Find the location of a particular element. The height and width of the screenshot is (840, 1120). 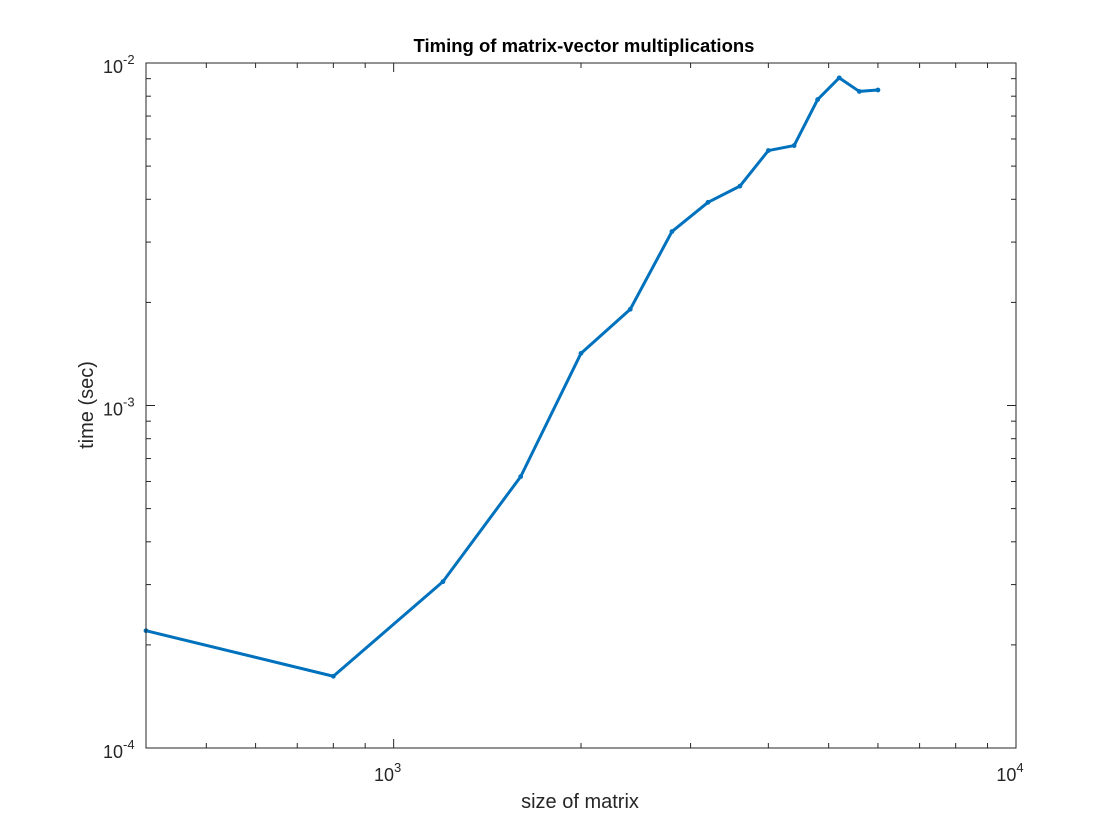

y-tick-label: 10⁻² is located at coordinates (119, 64).